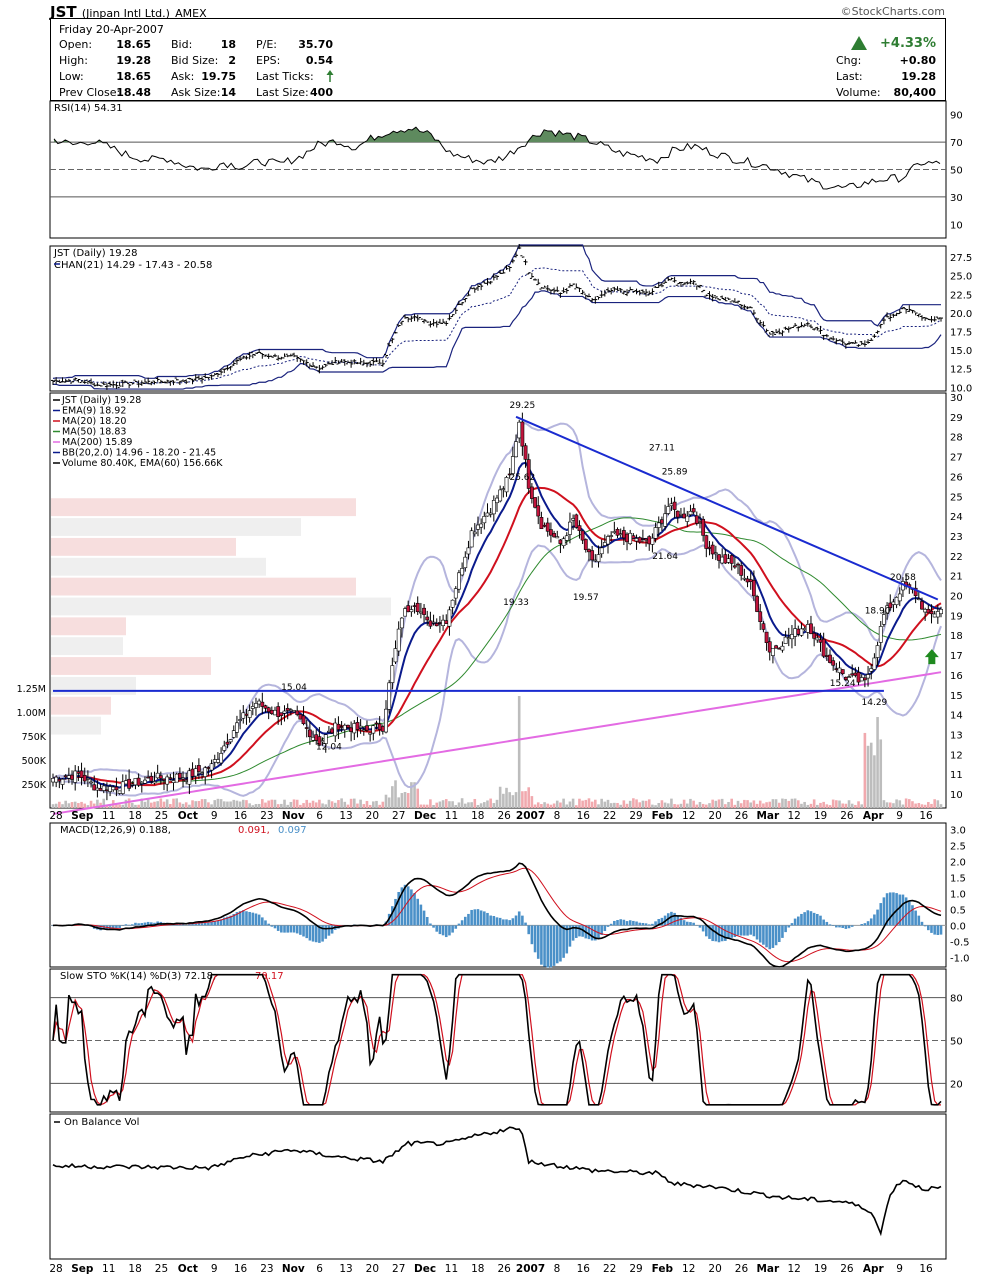  I want to click on brand-link: ©StockCharts.com, so click(892, 11).